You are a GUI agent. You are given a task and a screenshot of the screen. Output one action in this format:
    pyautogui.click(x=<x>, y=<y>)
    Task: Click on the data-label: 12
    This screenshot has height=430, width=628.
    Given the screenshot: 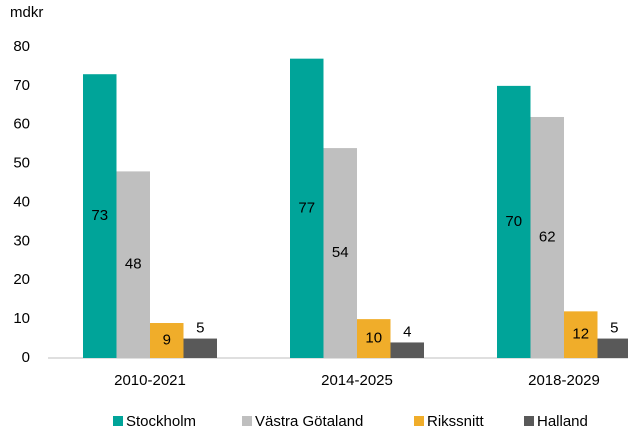 What is the action you would take?
    pyautogui.click(x=580, y=334)
    